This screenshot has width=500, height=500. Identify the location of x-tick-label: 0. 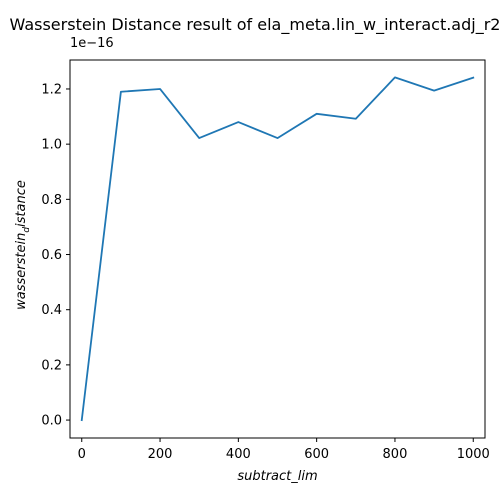
(82, 454).